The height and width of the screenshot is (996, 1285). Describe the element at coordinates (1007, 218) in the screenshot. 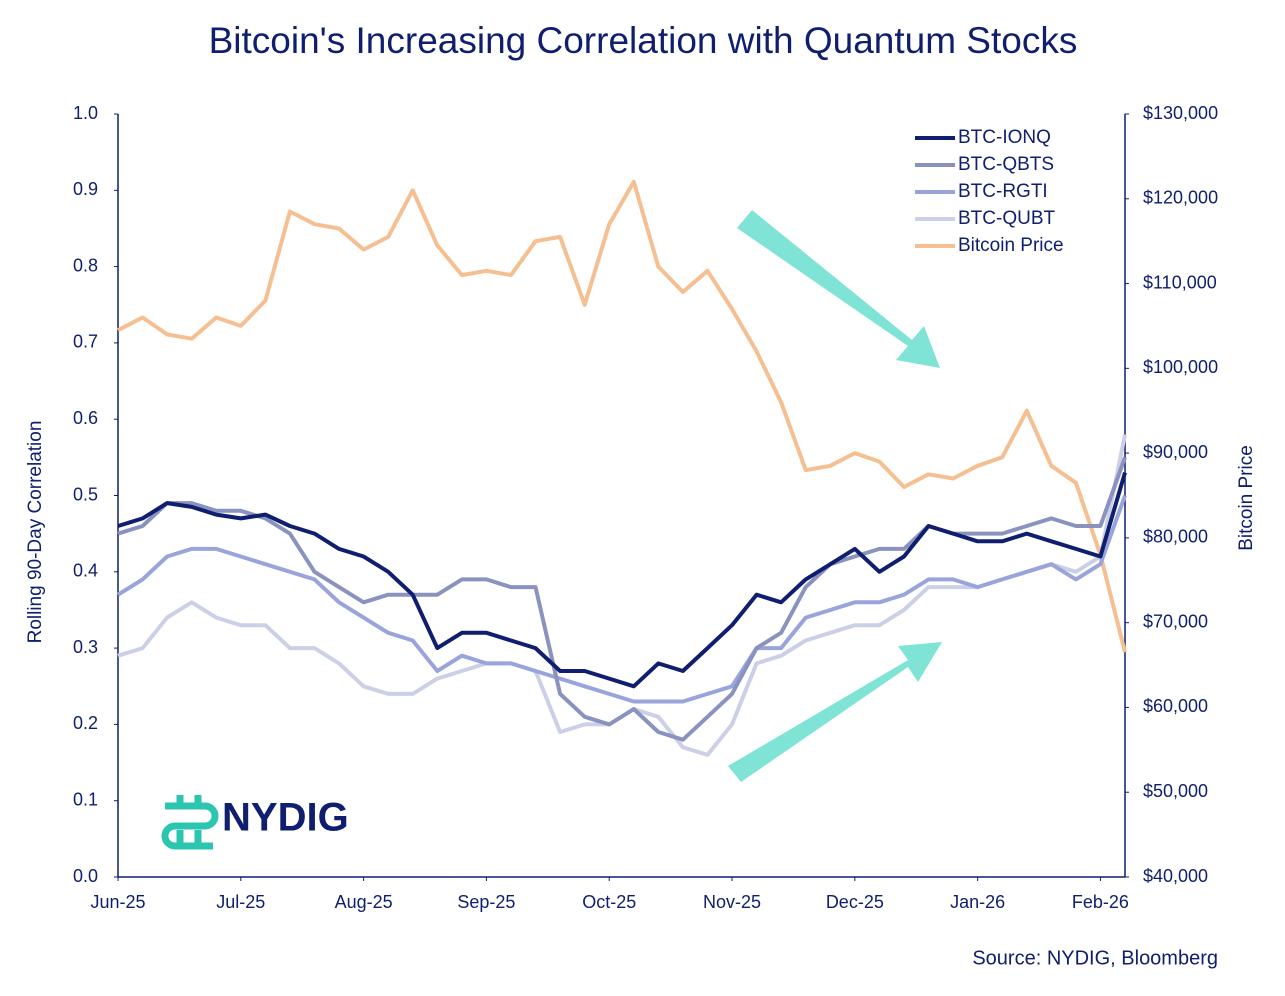

I see `legend-label: BTC-QUBT` at that location.